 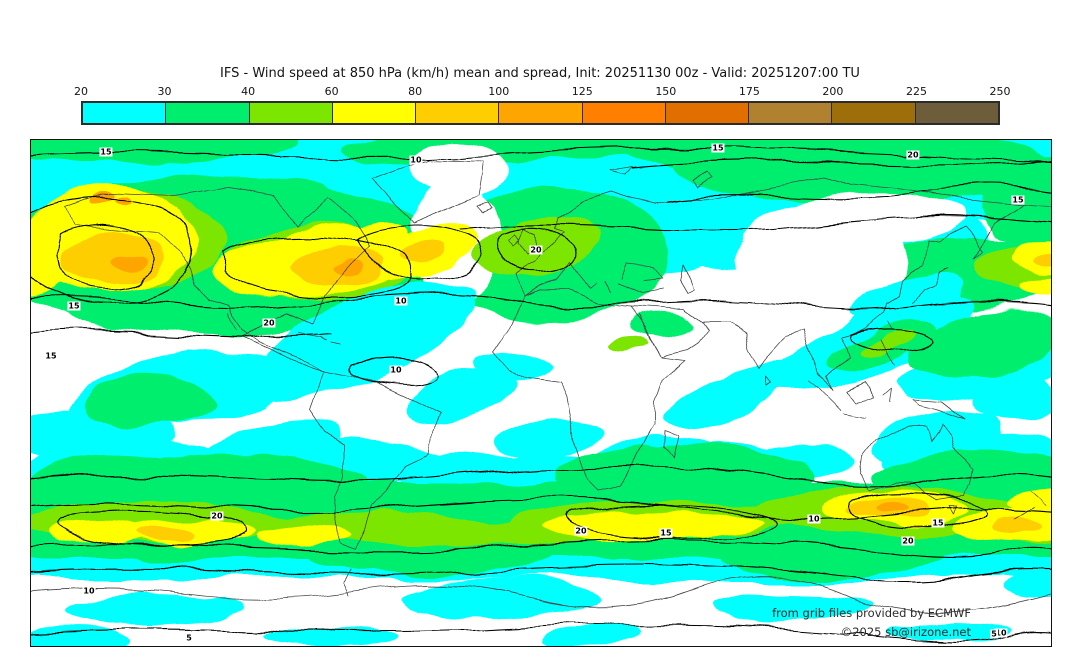 What do you see at coordinates (666, 91) in the screenshot?
I see `colorbar-tick-label: 150` at bounding box center [666, 91].